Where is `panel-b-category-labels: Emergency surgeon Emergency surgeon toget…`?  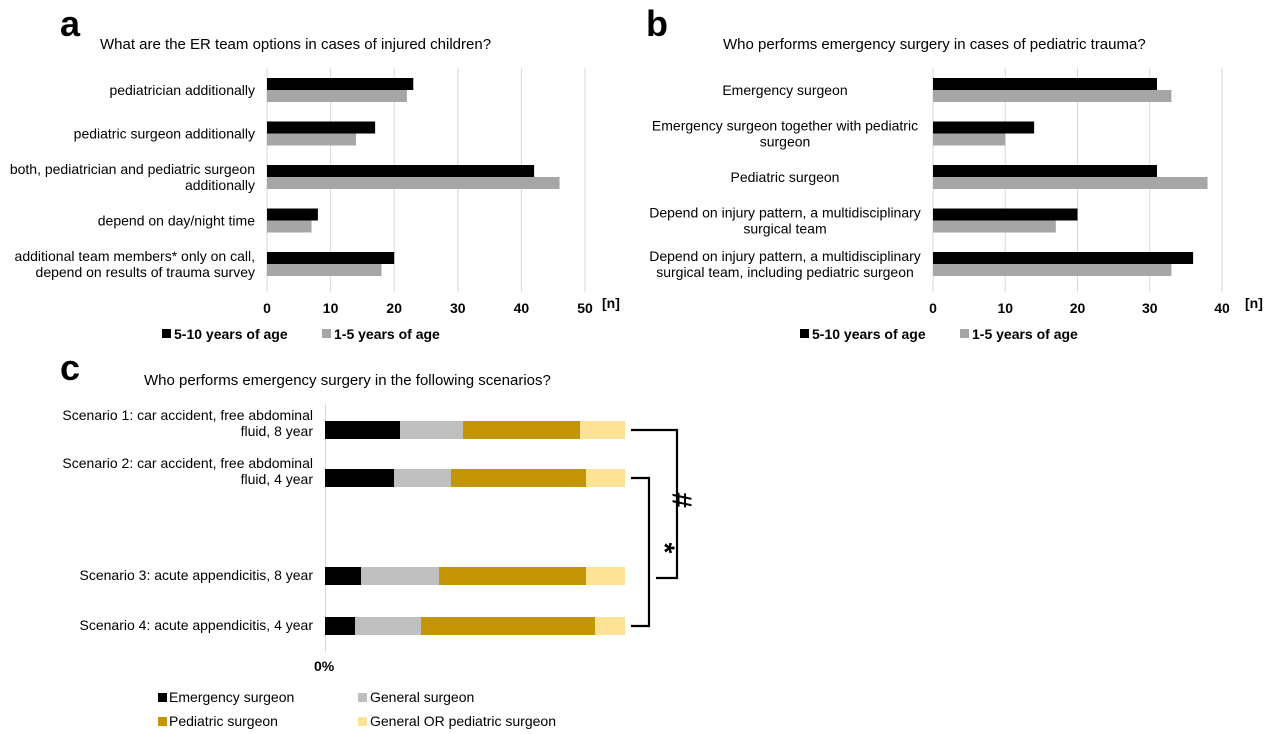 panel-b-category-labels: Emergency surgeon Emergency surgeon toget… is located at coordinates (785, 181).